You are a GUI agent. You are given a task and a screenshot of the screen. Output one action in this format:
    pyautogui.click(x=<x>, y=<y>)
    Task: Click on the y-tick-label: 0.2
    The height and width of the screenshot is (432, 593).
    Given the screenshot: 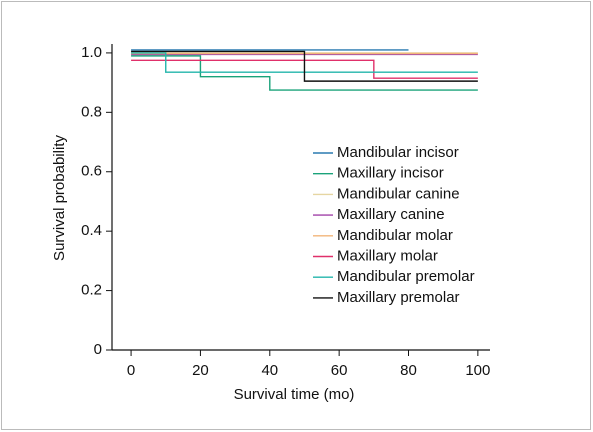 What is the action you would take?
    pyautogui.click(x=91, y=290)
    